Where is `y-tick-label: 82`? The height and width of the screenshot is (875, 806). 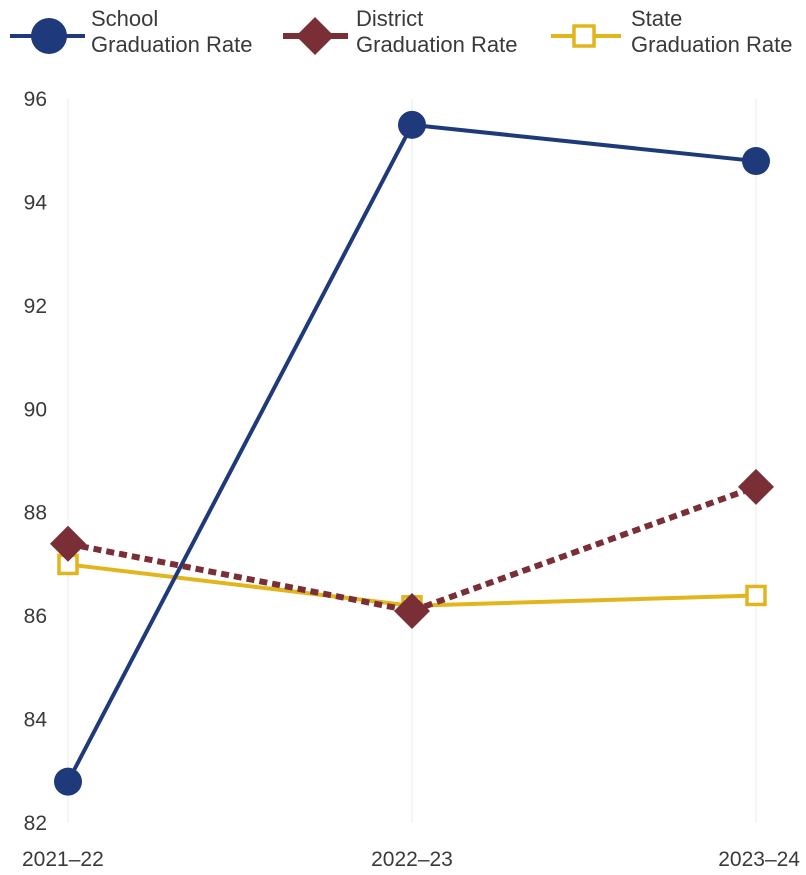
y-tick-label: 82 is located at coordinates (35, 823).